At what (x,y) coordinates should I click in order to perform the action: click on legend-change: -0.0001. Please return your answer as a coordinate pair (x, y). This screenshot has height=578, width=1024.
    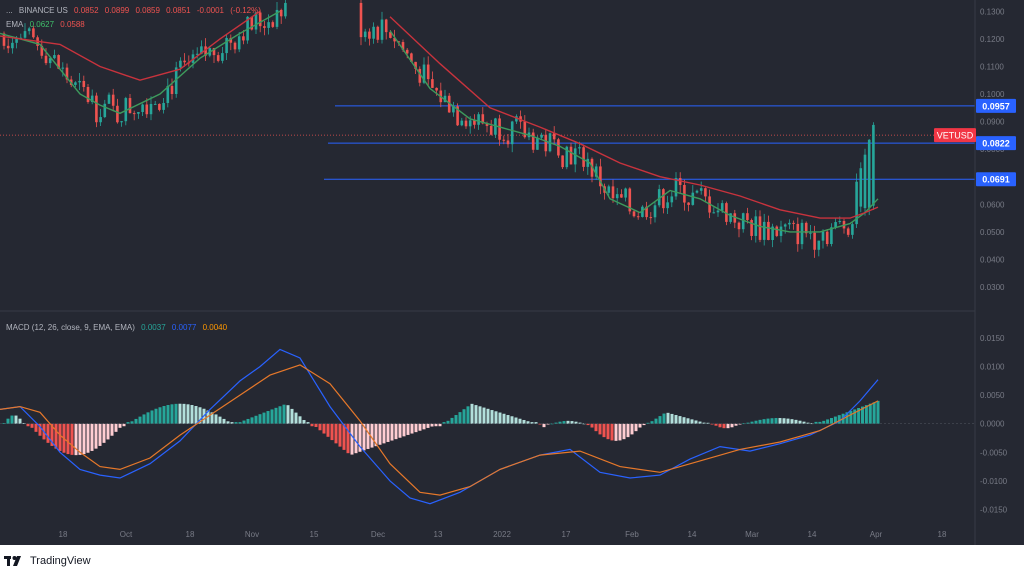
    Looking at the image, I should click on (210, 10).